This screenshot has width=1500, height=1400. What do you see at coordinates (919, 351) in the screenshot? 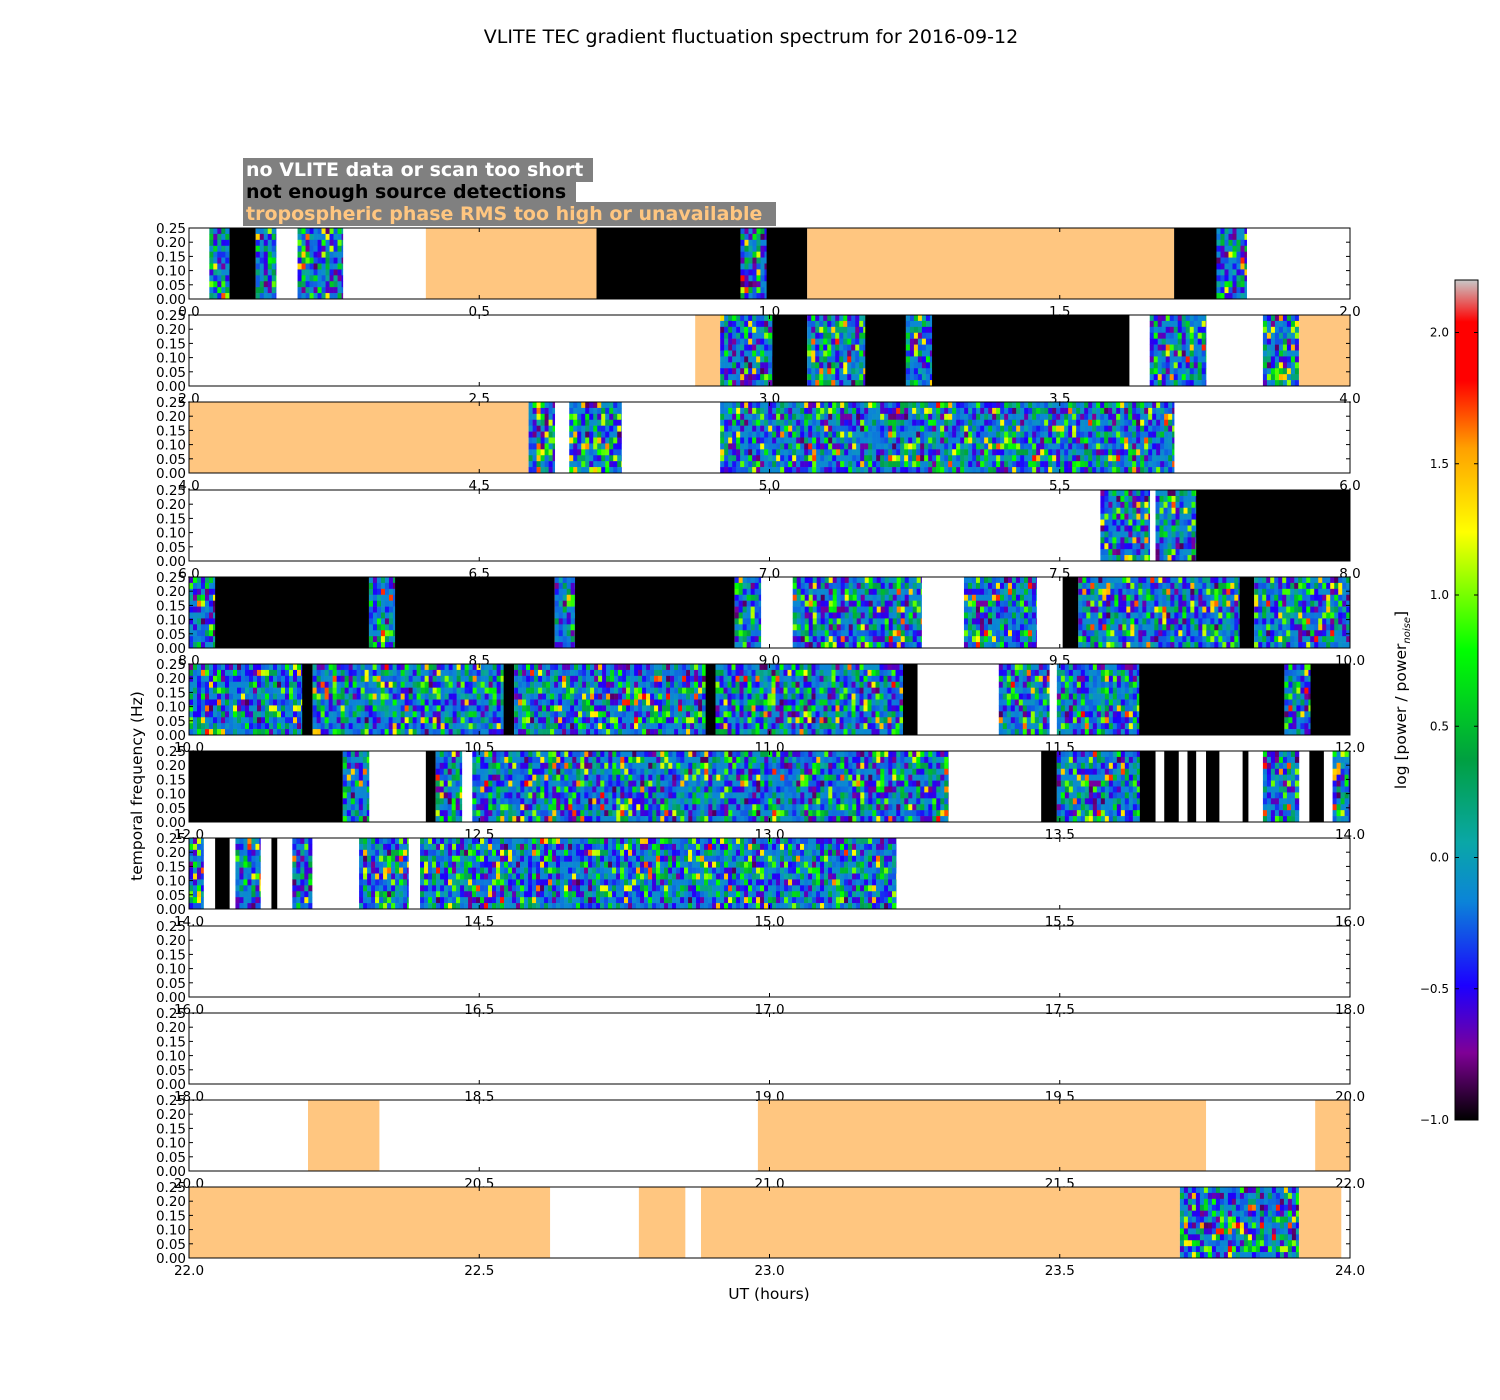
I see `spectrum-segment` at bounding box center [919, 351].